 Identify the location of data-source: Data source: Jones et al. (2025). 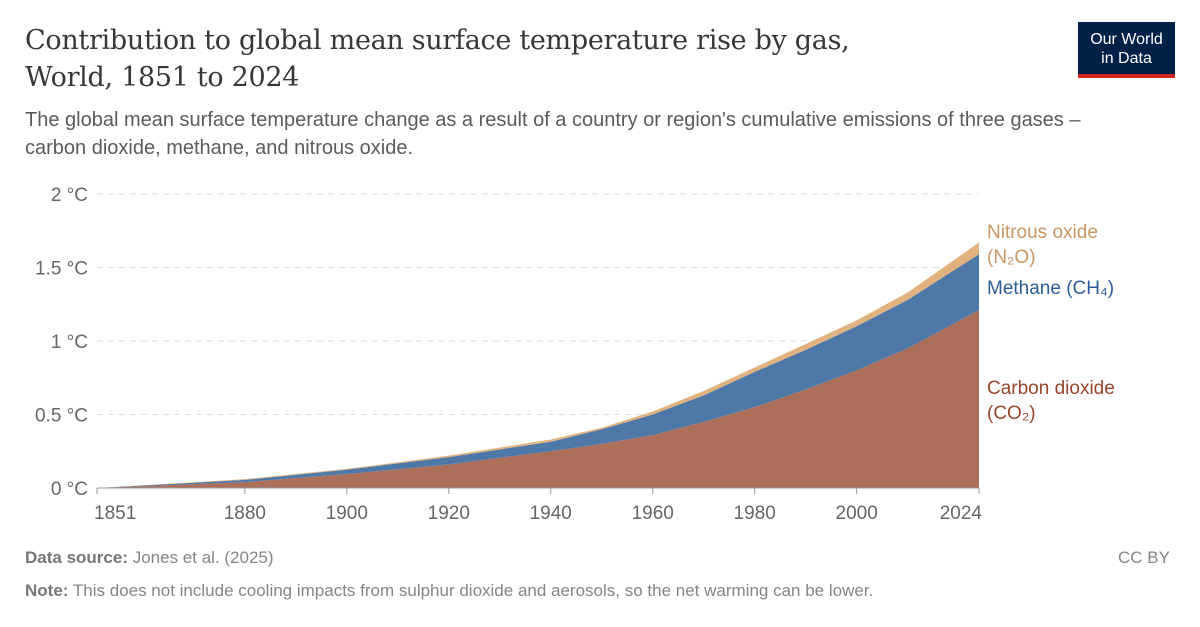
(149, 558).